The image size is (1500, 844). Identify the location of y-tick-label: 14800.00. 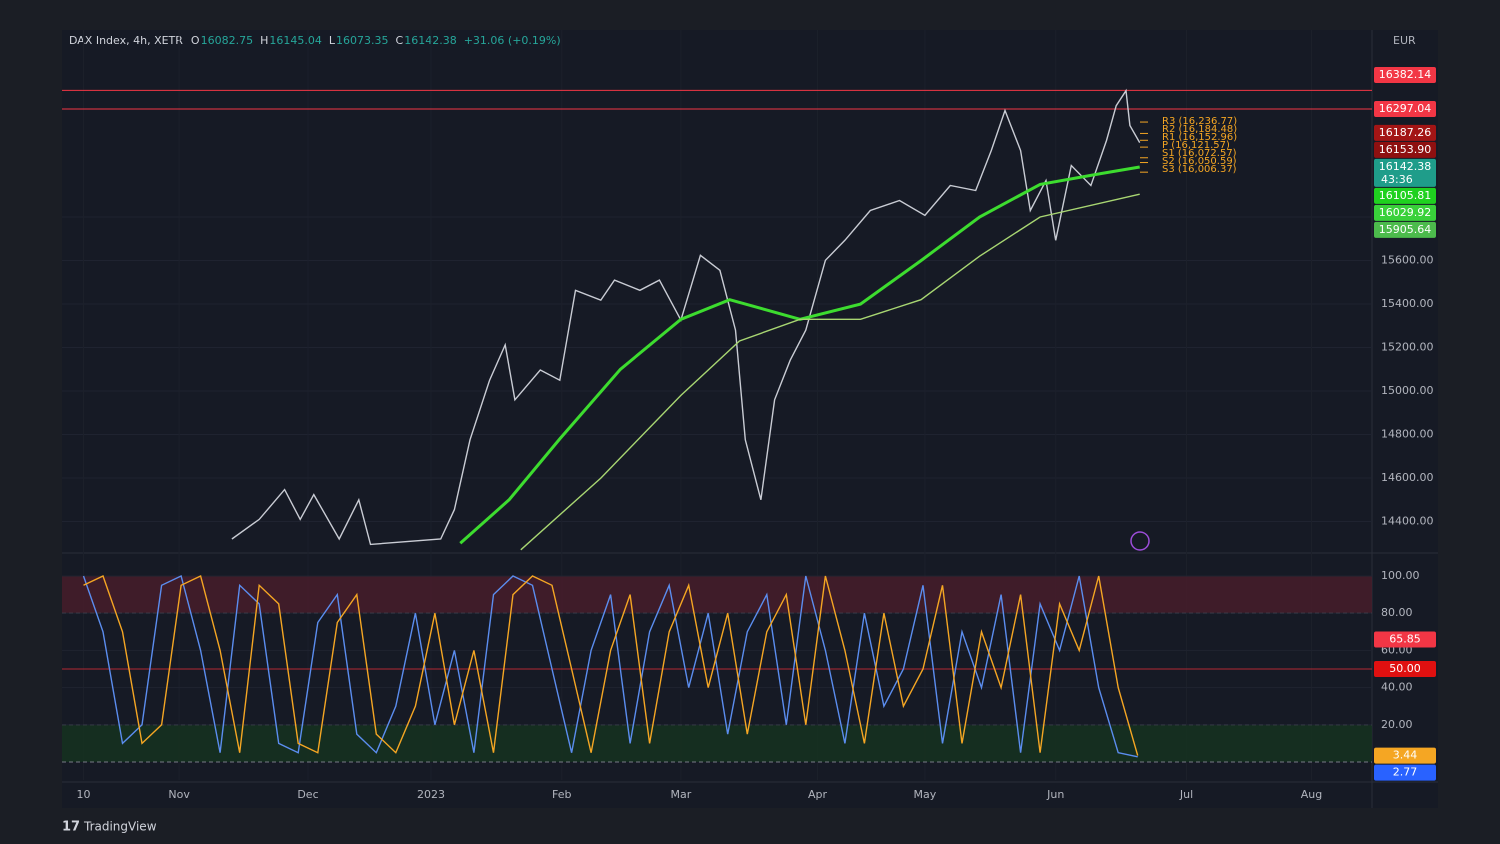
(1407, 434).